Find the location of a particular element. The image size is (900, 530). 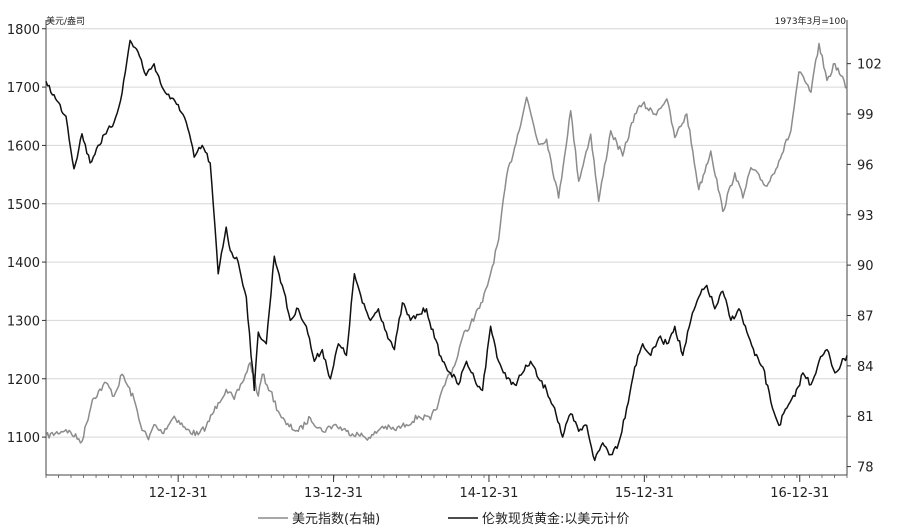

right-tick-label: 78 is located at coordinates (865, 468).